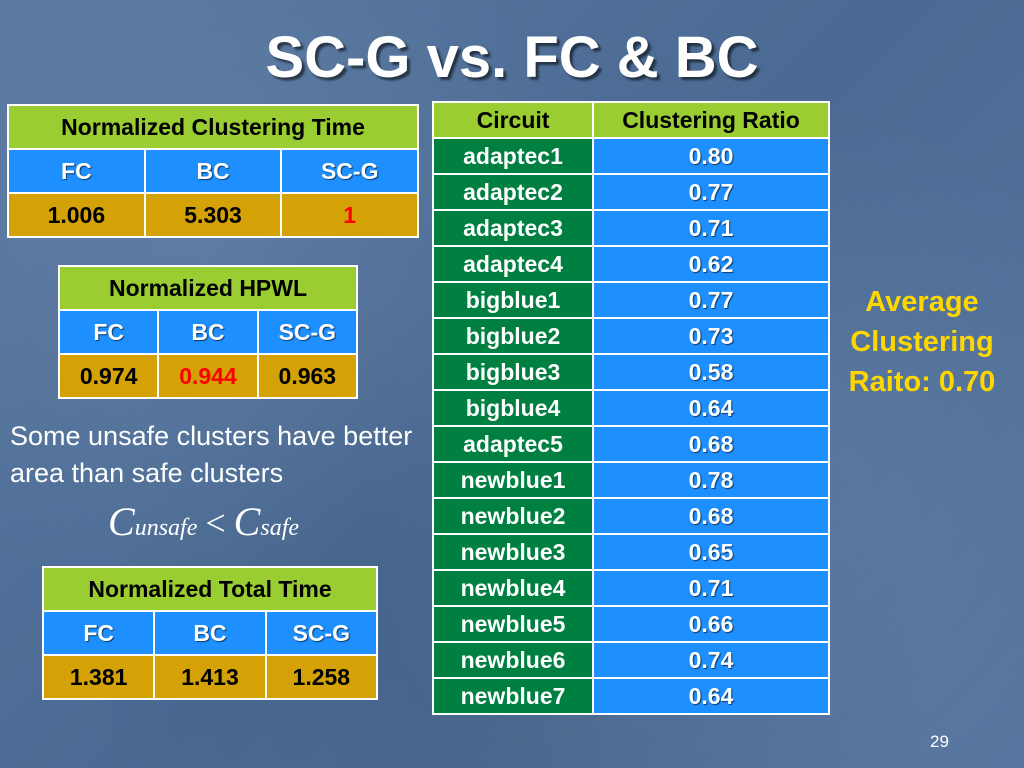 This screenshot has height=768, width=1024. Describe the element at coordinates (513, 588) in the screenshot. I see `circuit-name-cell: newblue4` at that location.